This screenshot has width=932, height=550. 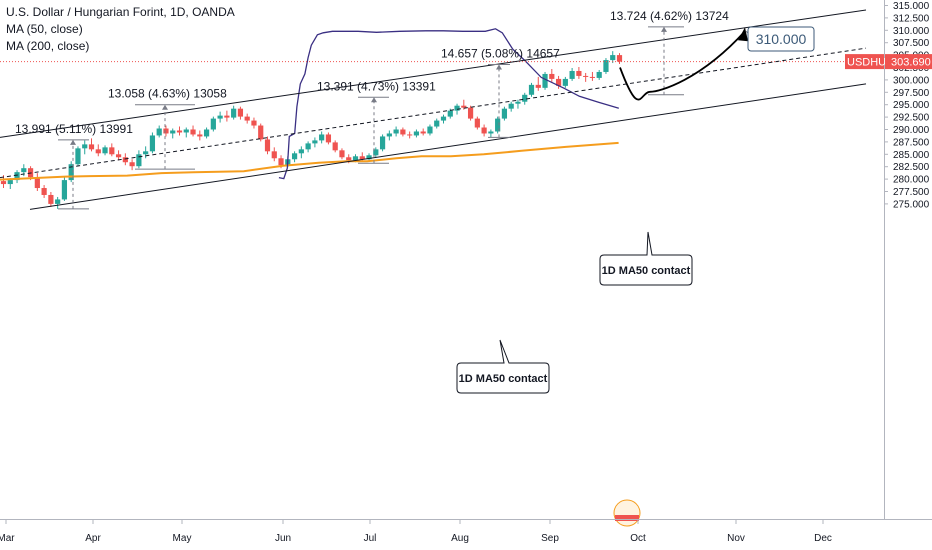 What do you see at coordinates (911, 105) in the screenshot?
I see `y-tick-label: 295.000` at bounding box center [911, 105].